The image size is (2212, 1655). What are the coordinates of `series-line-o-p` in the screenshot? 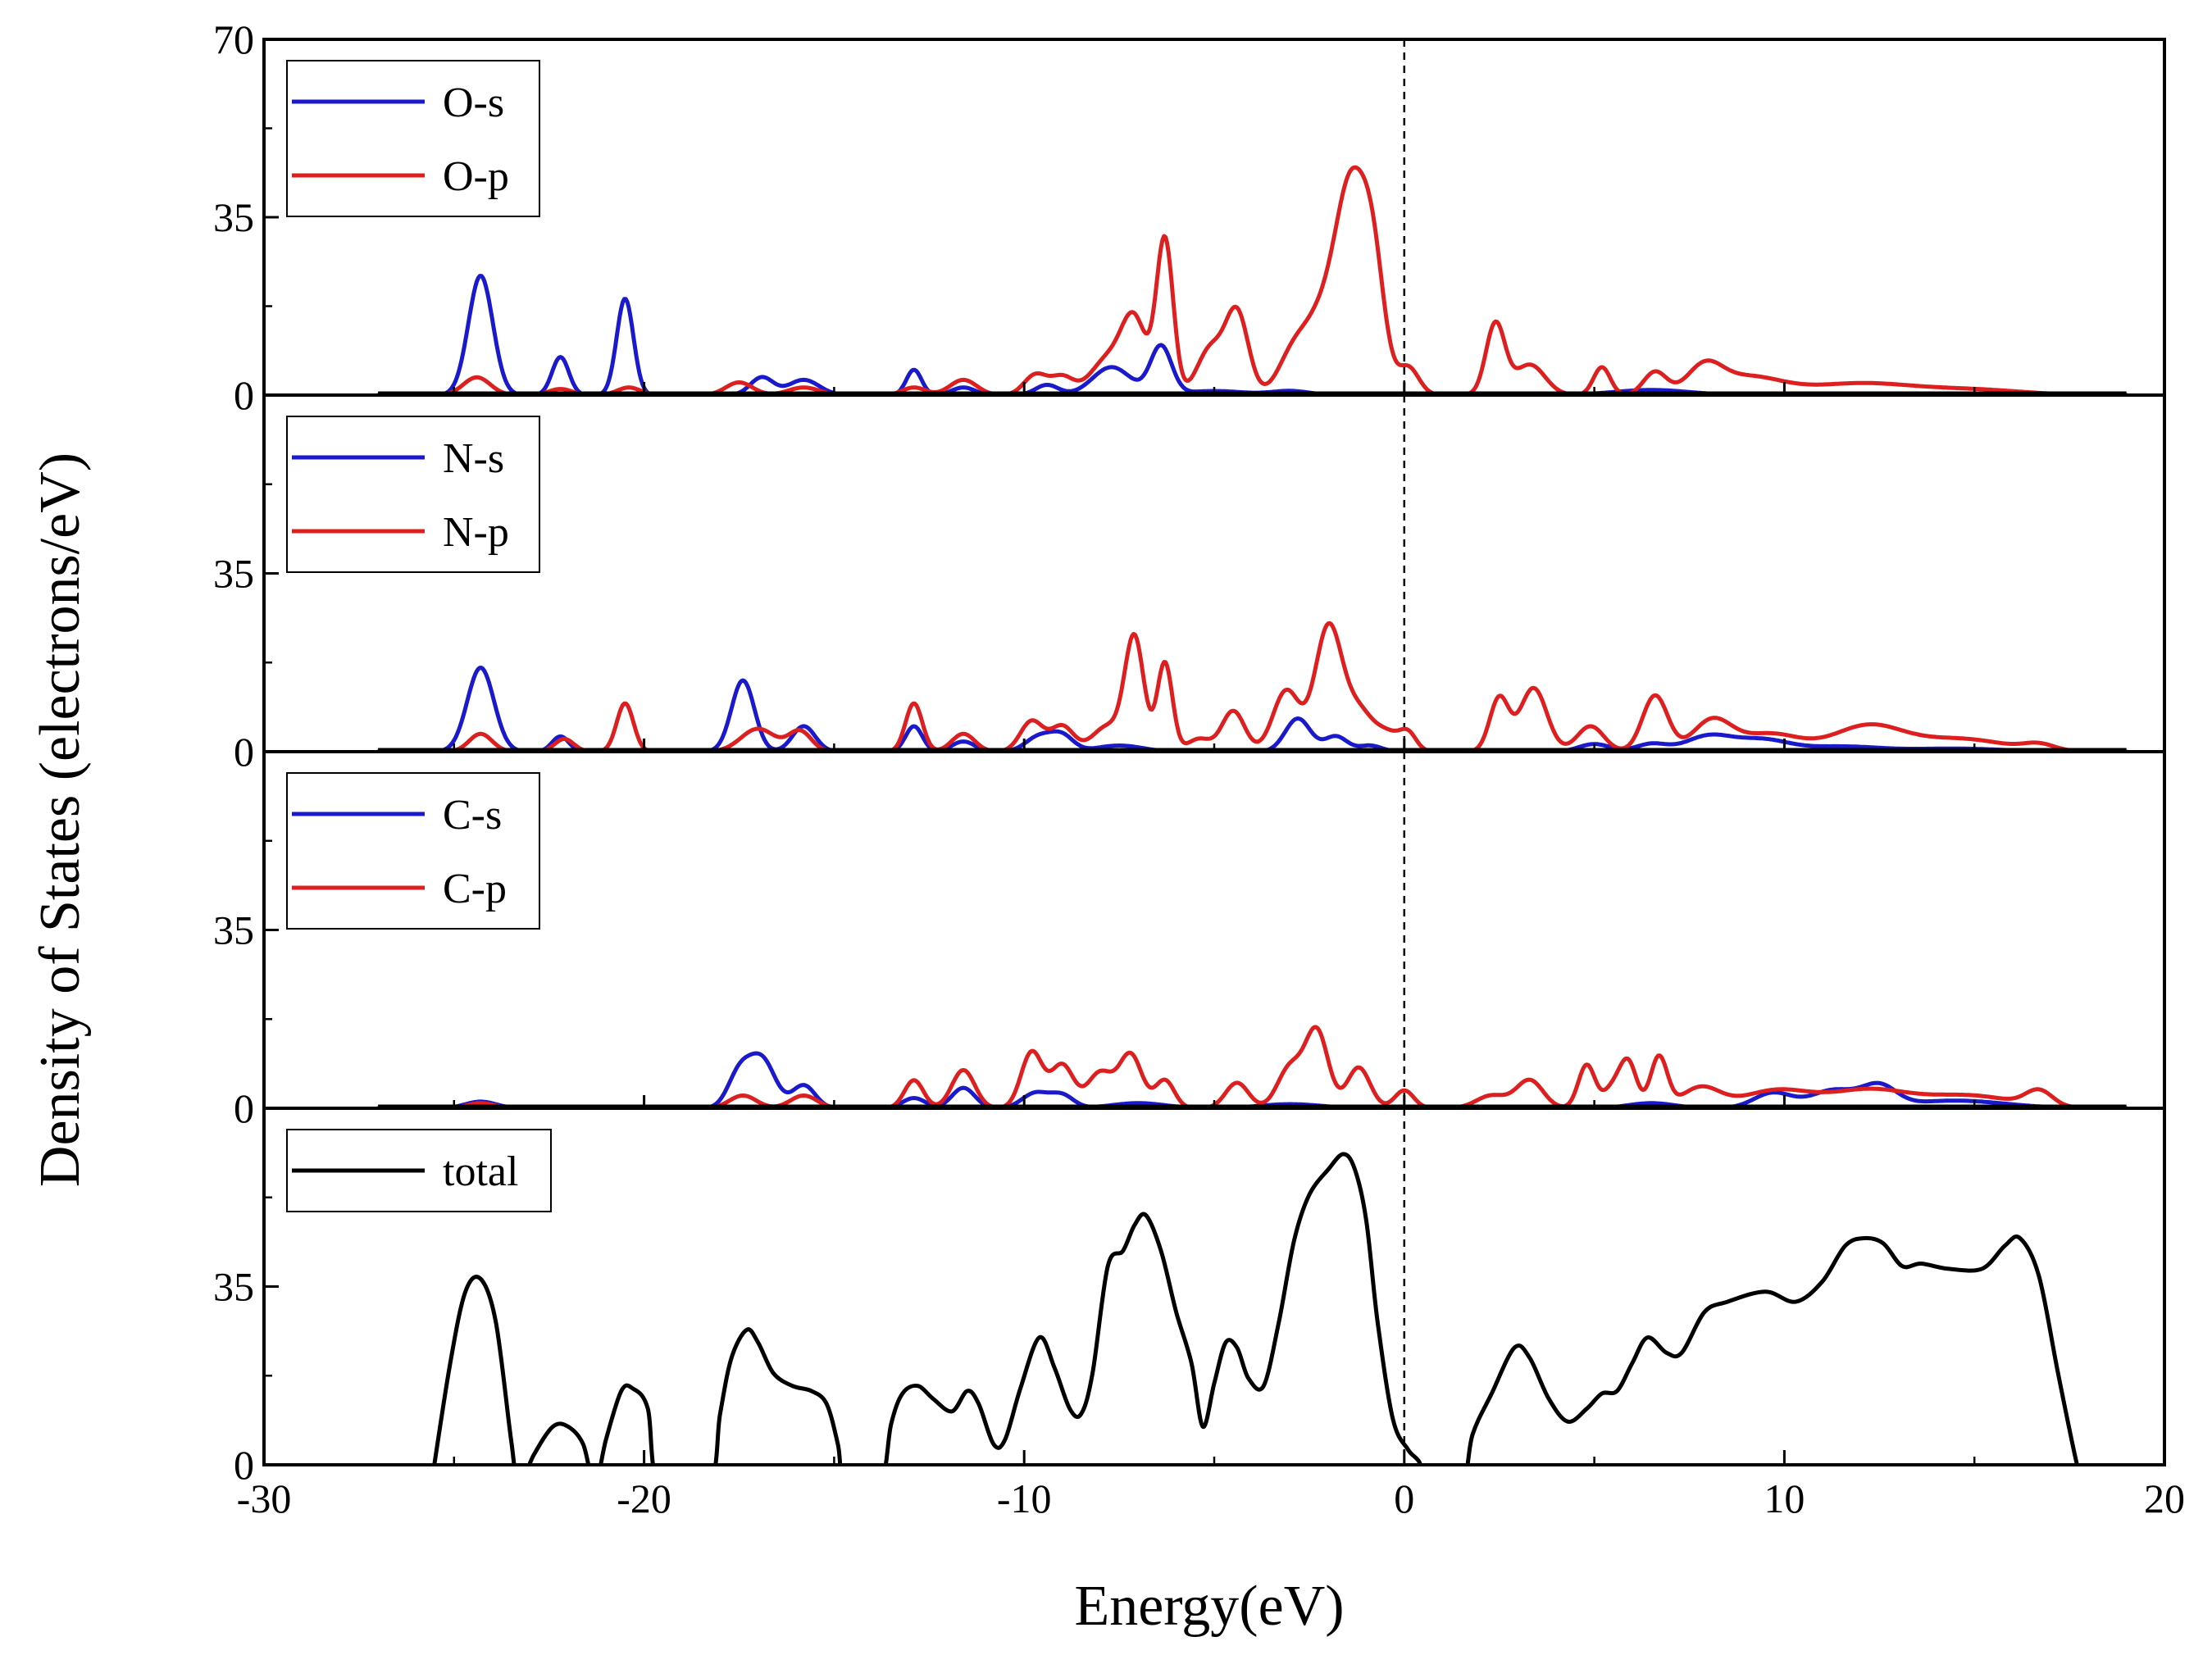 It's located at (1252, 280).